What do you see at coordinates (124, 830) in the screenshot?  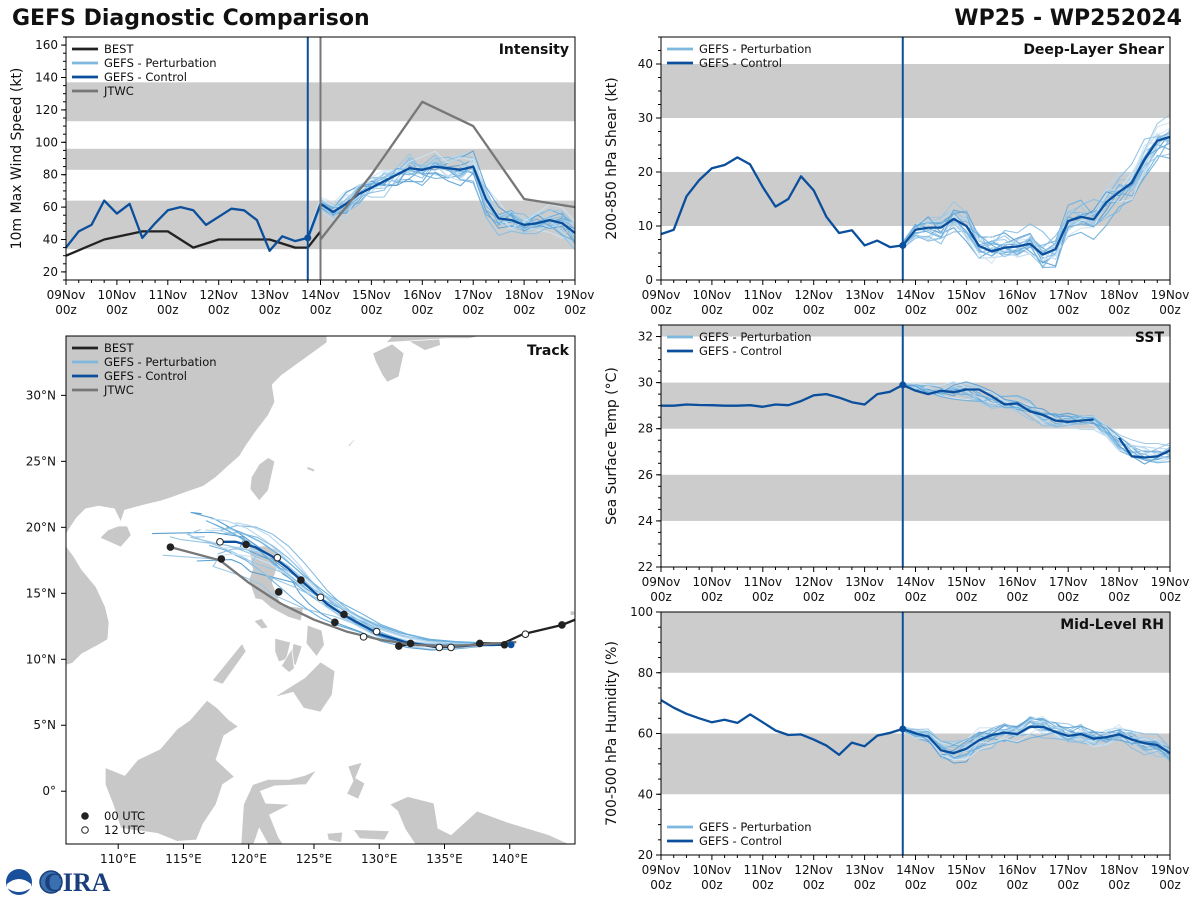 I see `track-marker-legend-label: 12 UTC` at bounding box center [124, 830].